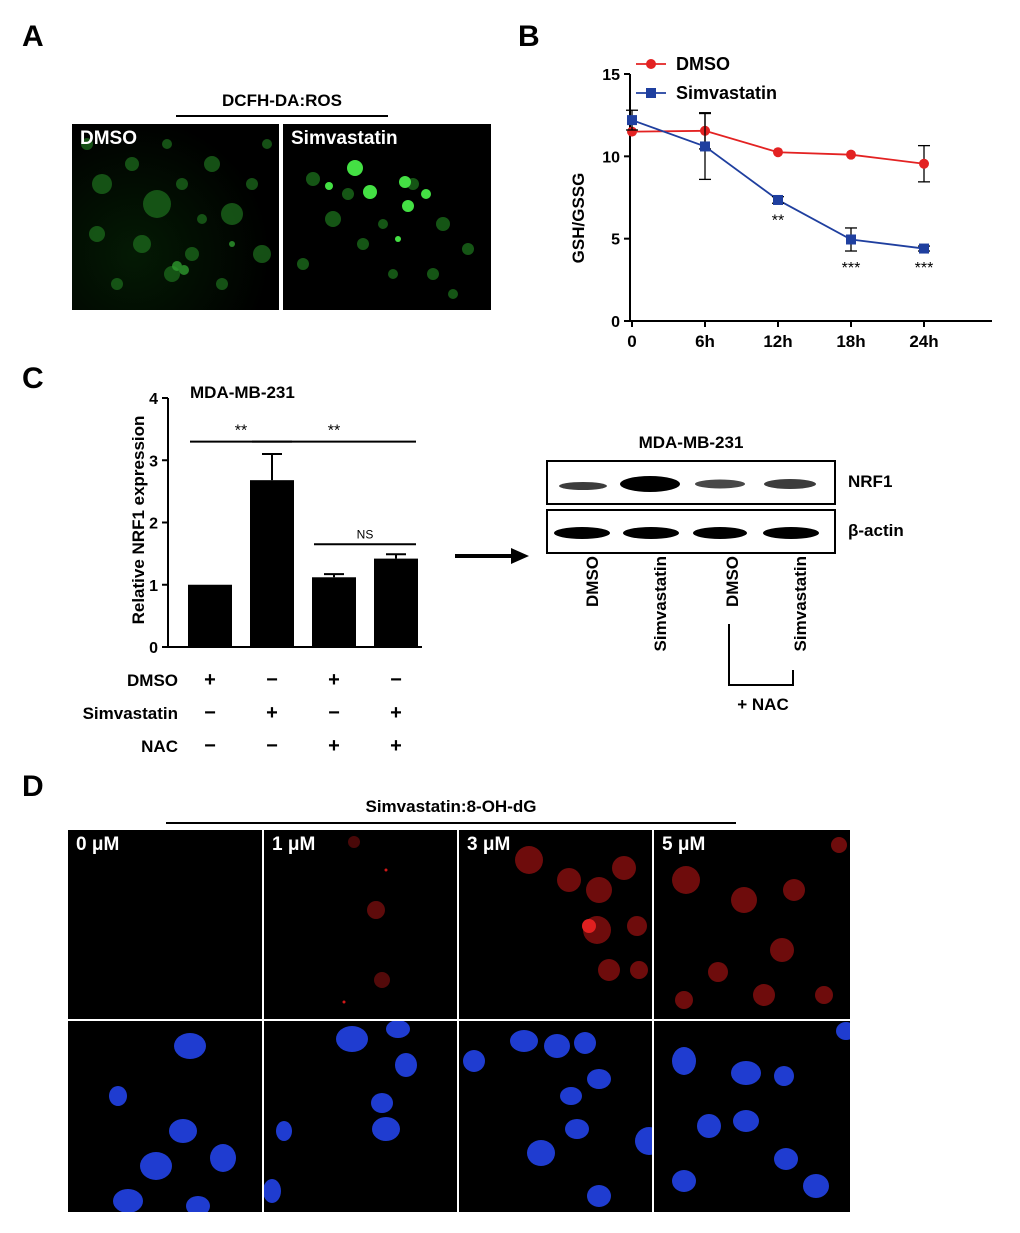  What do you see at coordinates (778, 184) in the screenshot?
I see `series-line-simvastatin` at bounding box center [778, 184].